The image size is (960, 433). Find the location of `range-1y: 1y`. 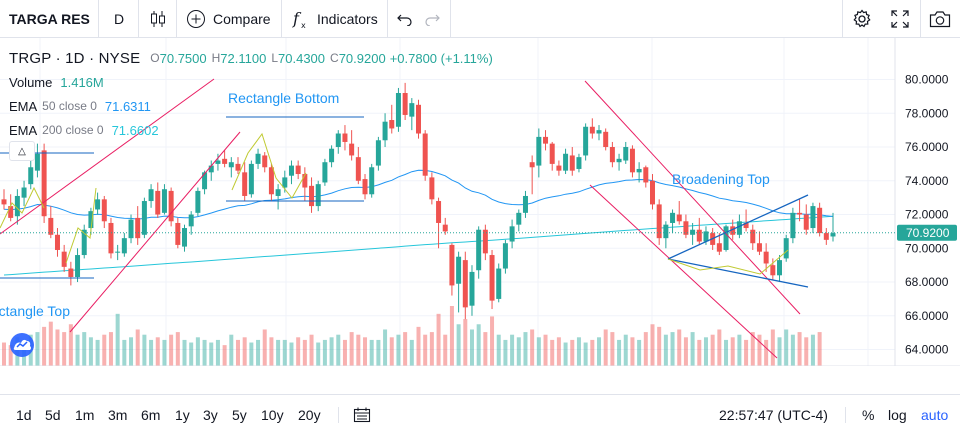

range-1y: 1y is located at coordinates (182, 415).